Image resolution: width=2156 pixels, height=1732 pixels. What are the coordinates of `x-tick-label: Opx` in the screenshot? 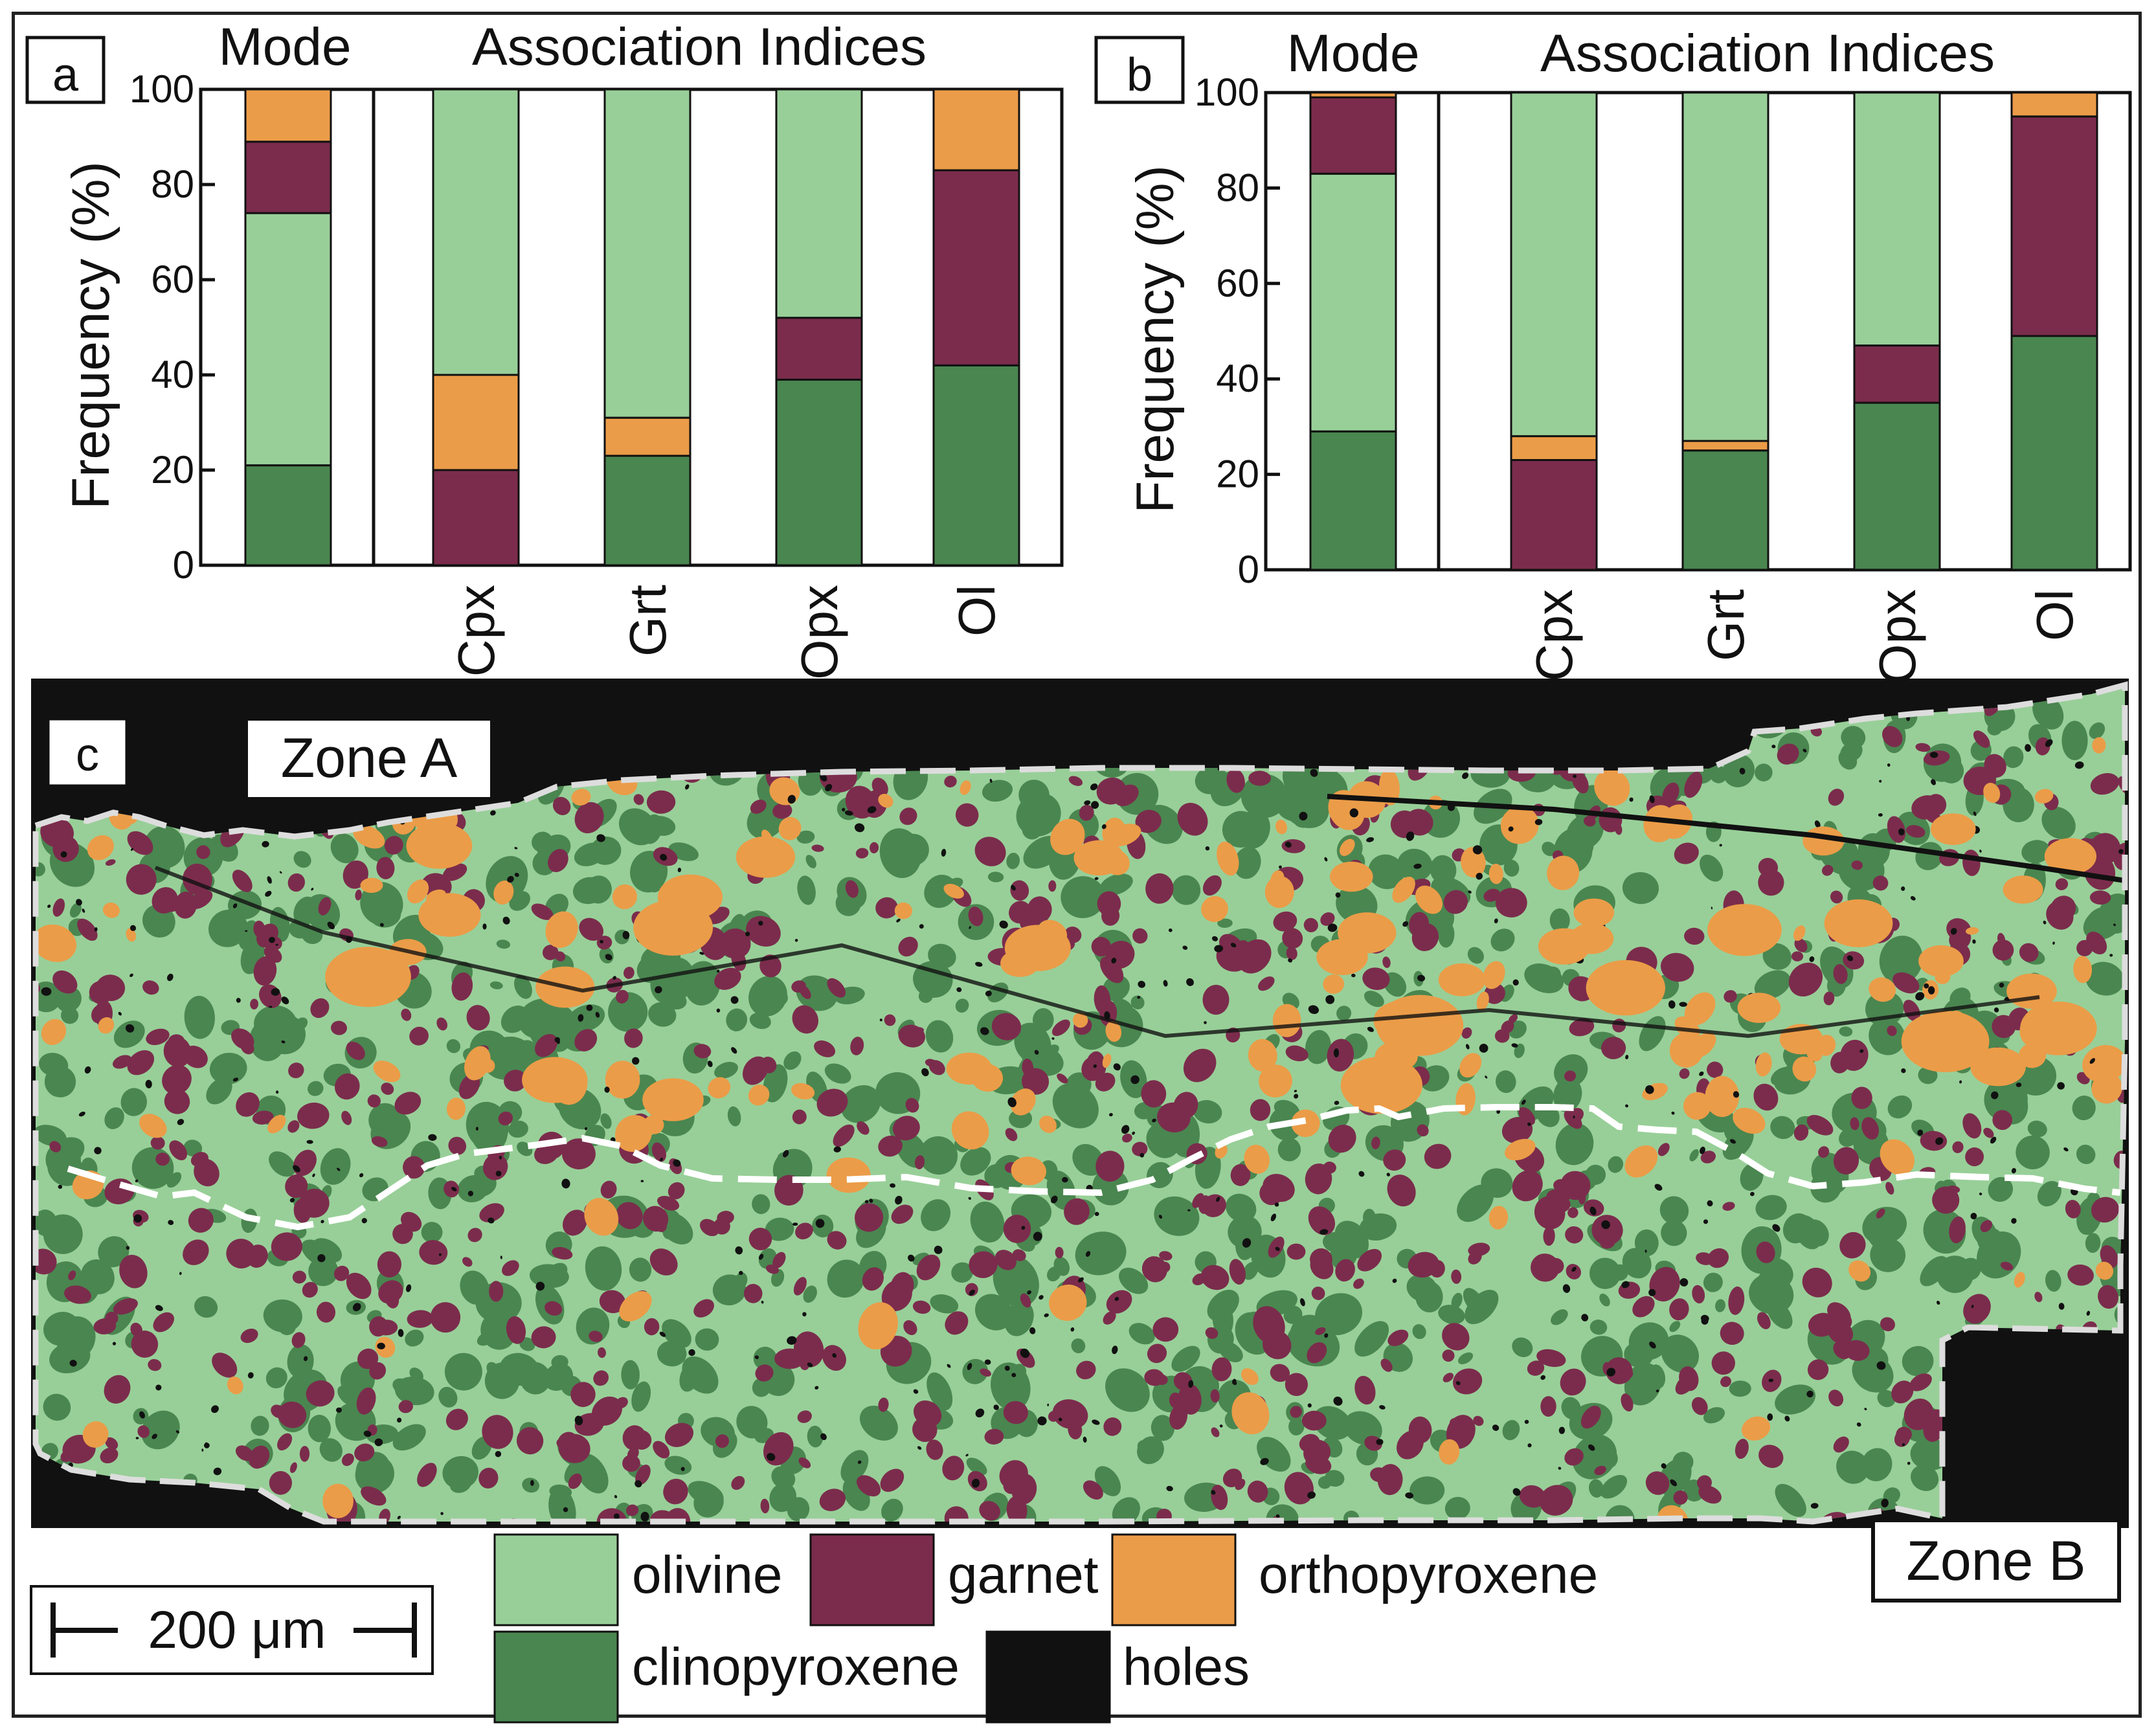 It's located at (819, 632).